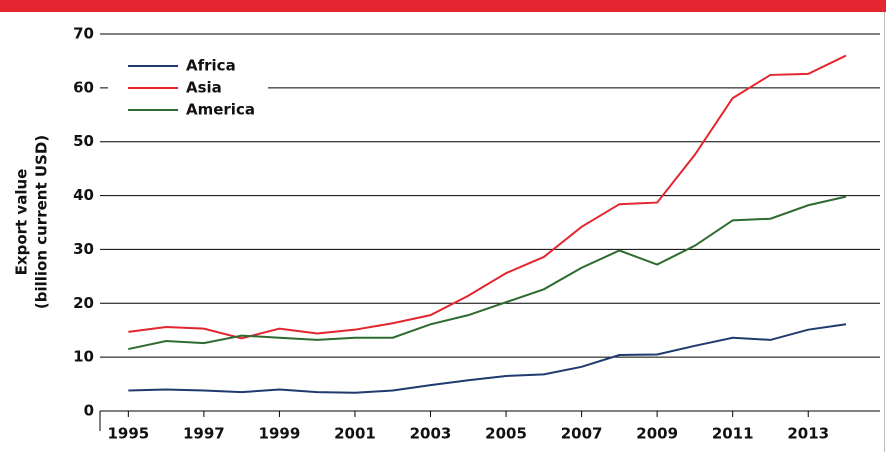 This screenshot has height=452, width=886. Describe the element at coordinates (83, 303) in the screenshot. I see `y-tick-label: 20` at that location.